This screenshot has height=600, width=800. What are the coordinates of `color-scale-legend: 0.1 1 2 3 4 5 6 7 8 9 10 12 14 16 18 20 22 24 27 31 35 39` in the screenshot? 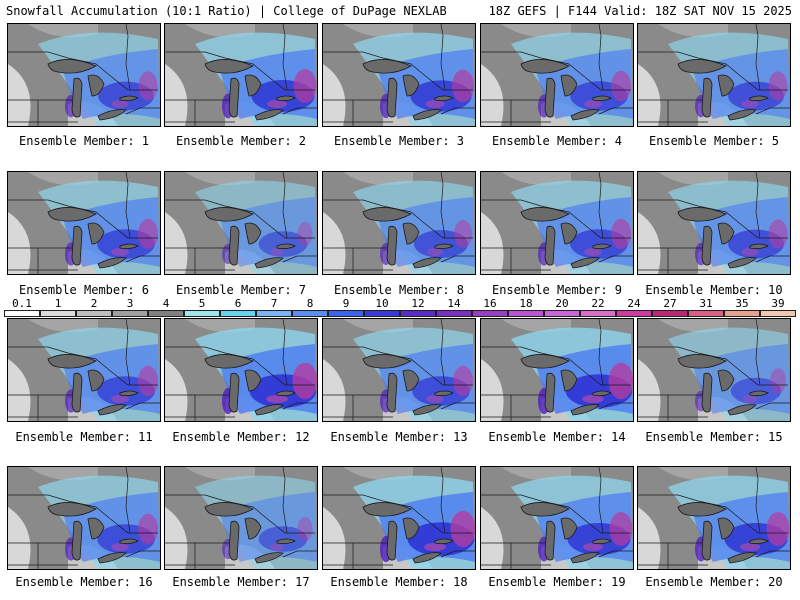 It's located at (400, 308).